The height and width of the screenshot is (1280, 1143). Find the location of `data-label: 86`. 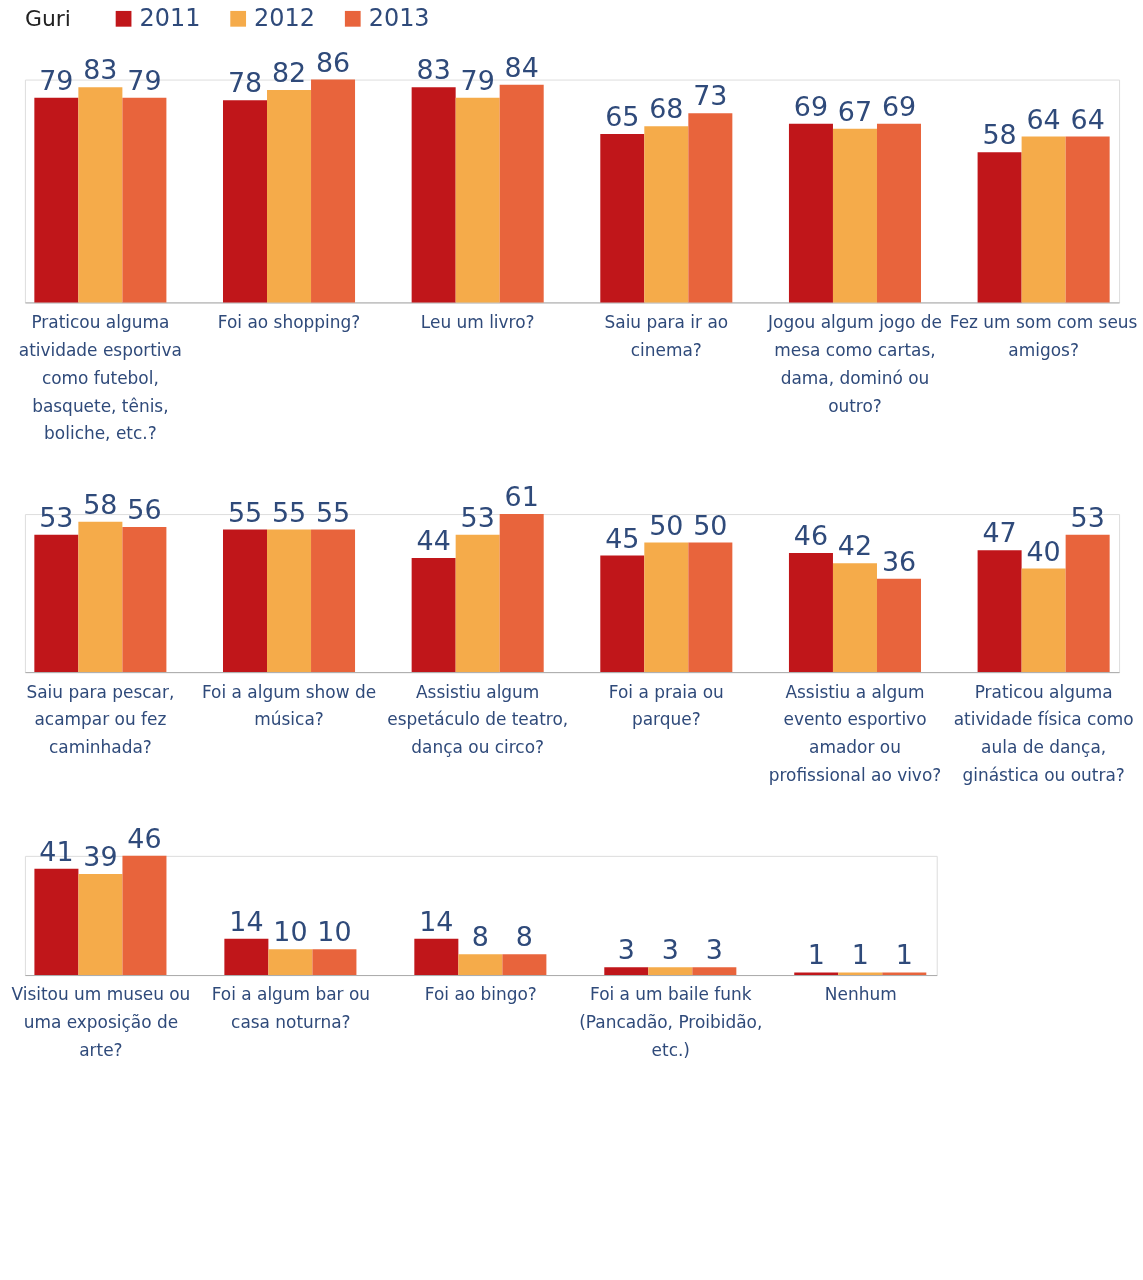

data-label: 86 is located at coordinates (333, 62).